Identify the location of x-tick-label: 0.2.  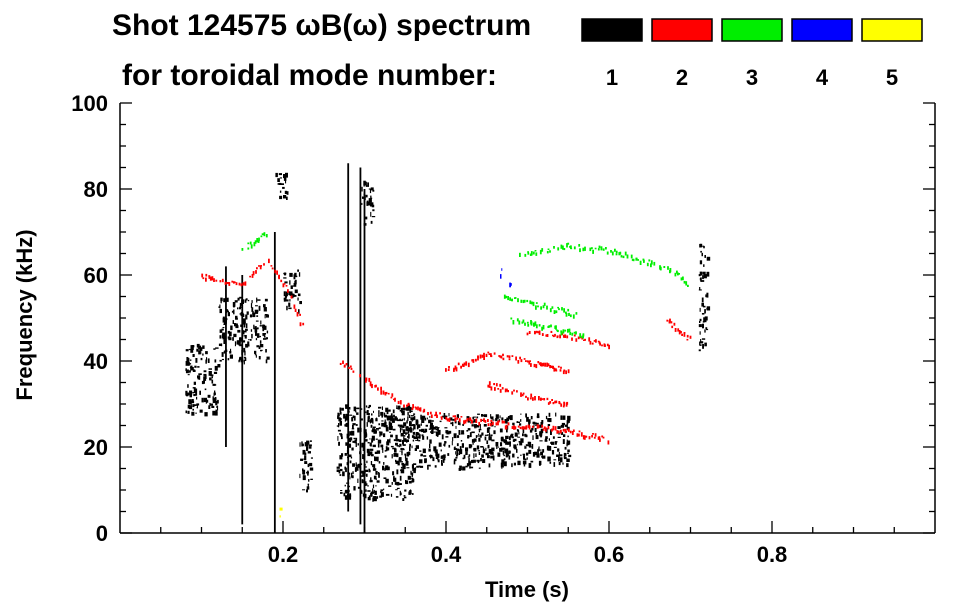
(283, 554).